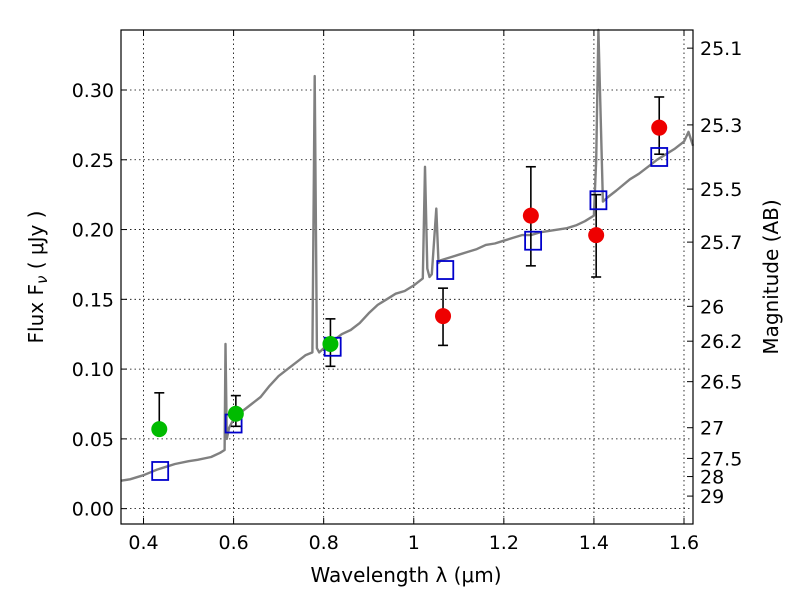  What do you see at coordinates (93, 370) in the screenshot?
I see `y-tick-label: 0.10` at bounding box center [93, 370].